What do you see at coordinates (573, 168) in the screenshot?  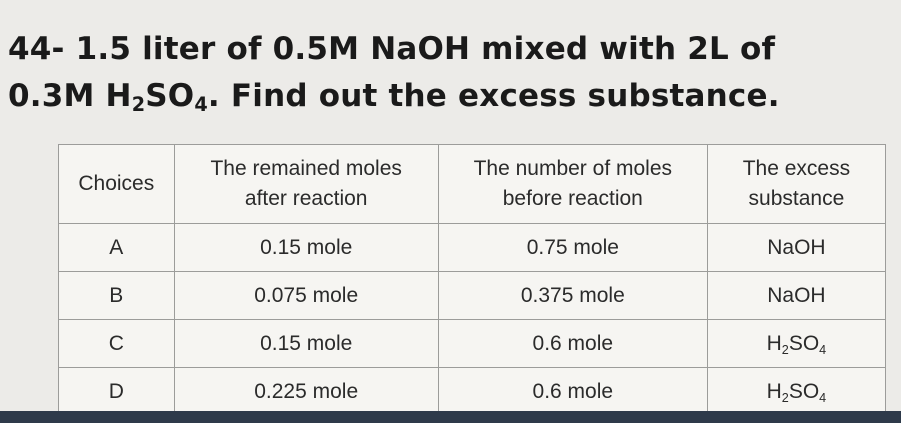 I see `header-before-line-1: The number of moles` at bounding box center [573, 168].